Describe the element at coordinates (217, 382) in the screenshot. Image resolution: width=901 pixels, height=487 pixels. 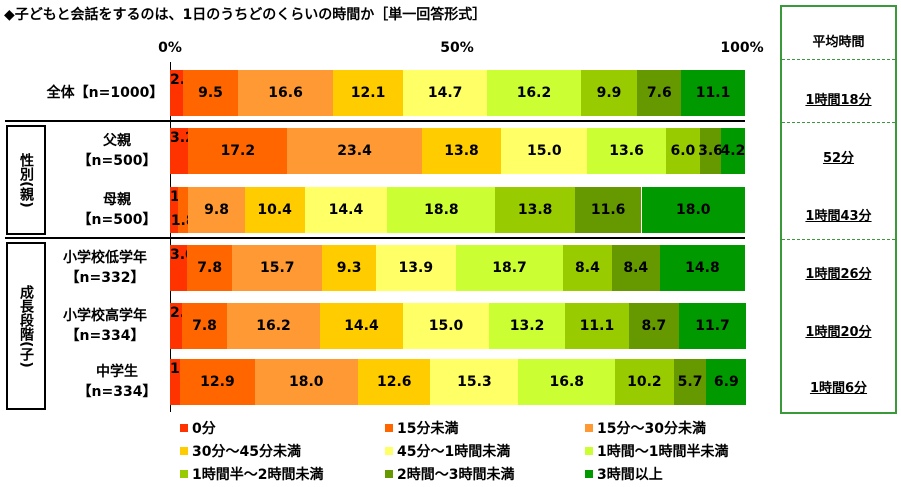
I see `data-label: 12.9` at that location.